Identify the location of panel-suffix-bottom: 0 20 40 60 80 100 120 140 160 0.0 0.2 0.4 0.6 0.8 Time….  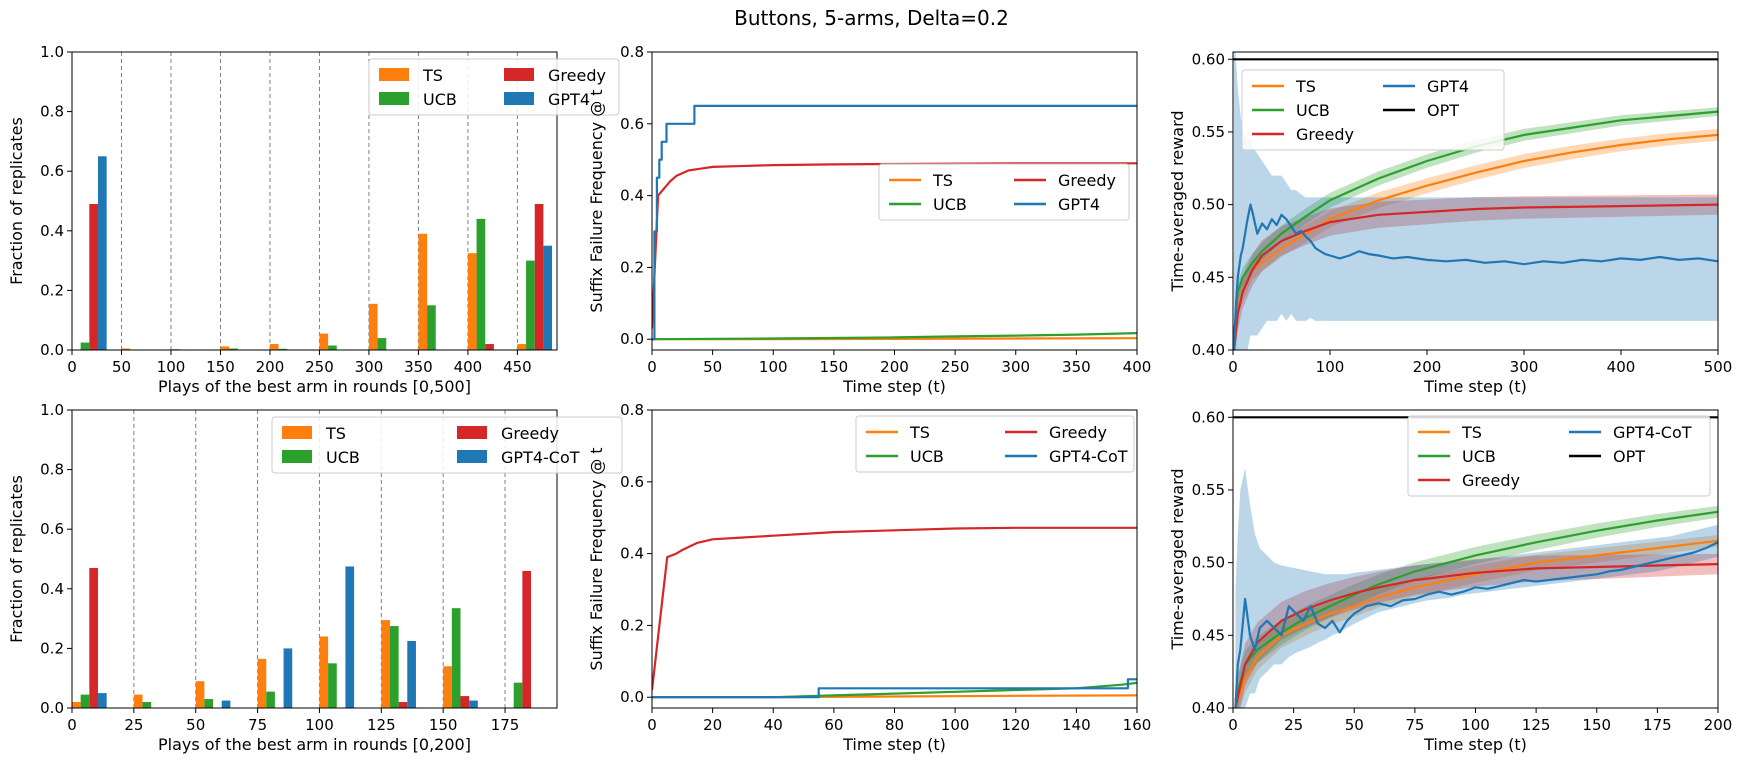
(869, 577).